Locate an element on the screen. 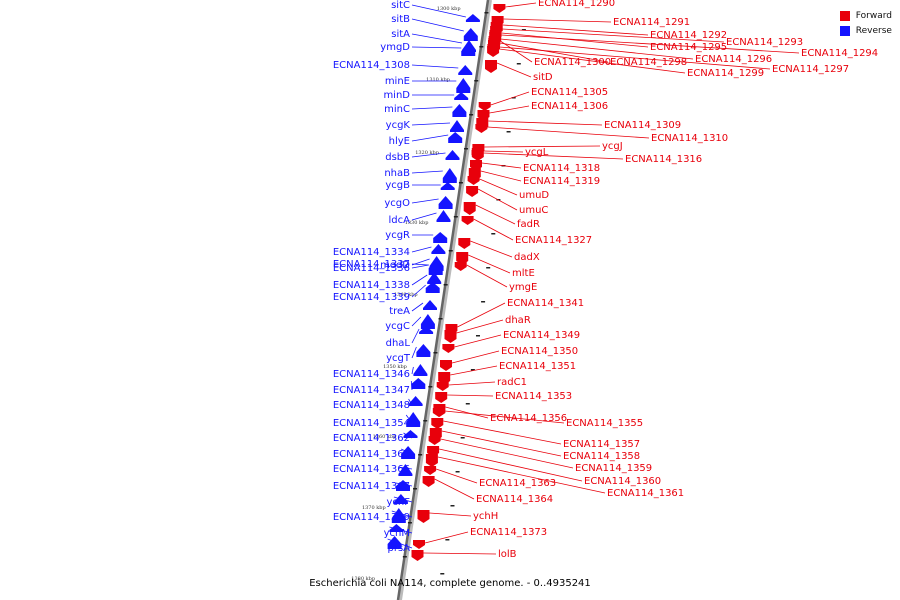 This screenshot has height=600, width=900. reverse-gene-label: ECNA114_1362 is located at coordinates (371, 438).